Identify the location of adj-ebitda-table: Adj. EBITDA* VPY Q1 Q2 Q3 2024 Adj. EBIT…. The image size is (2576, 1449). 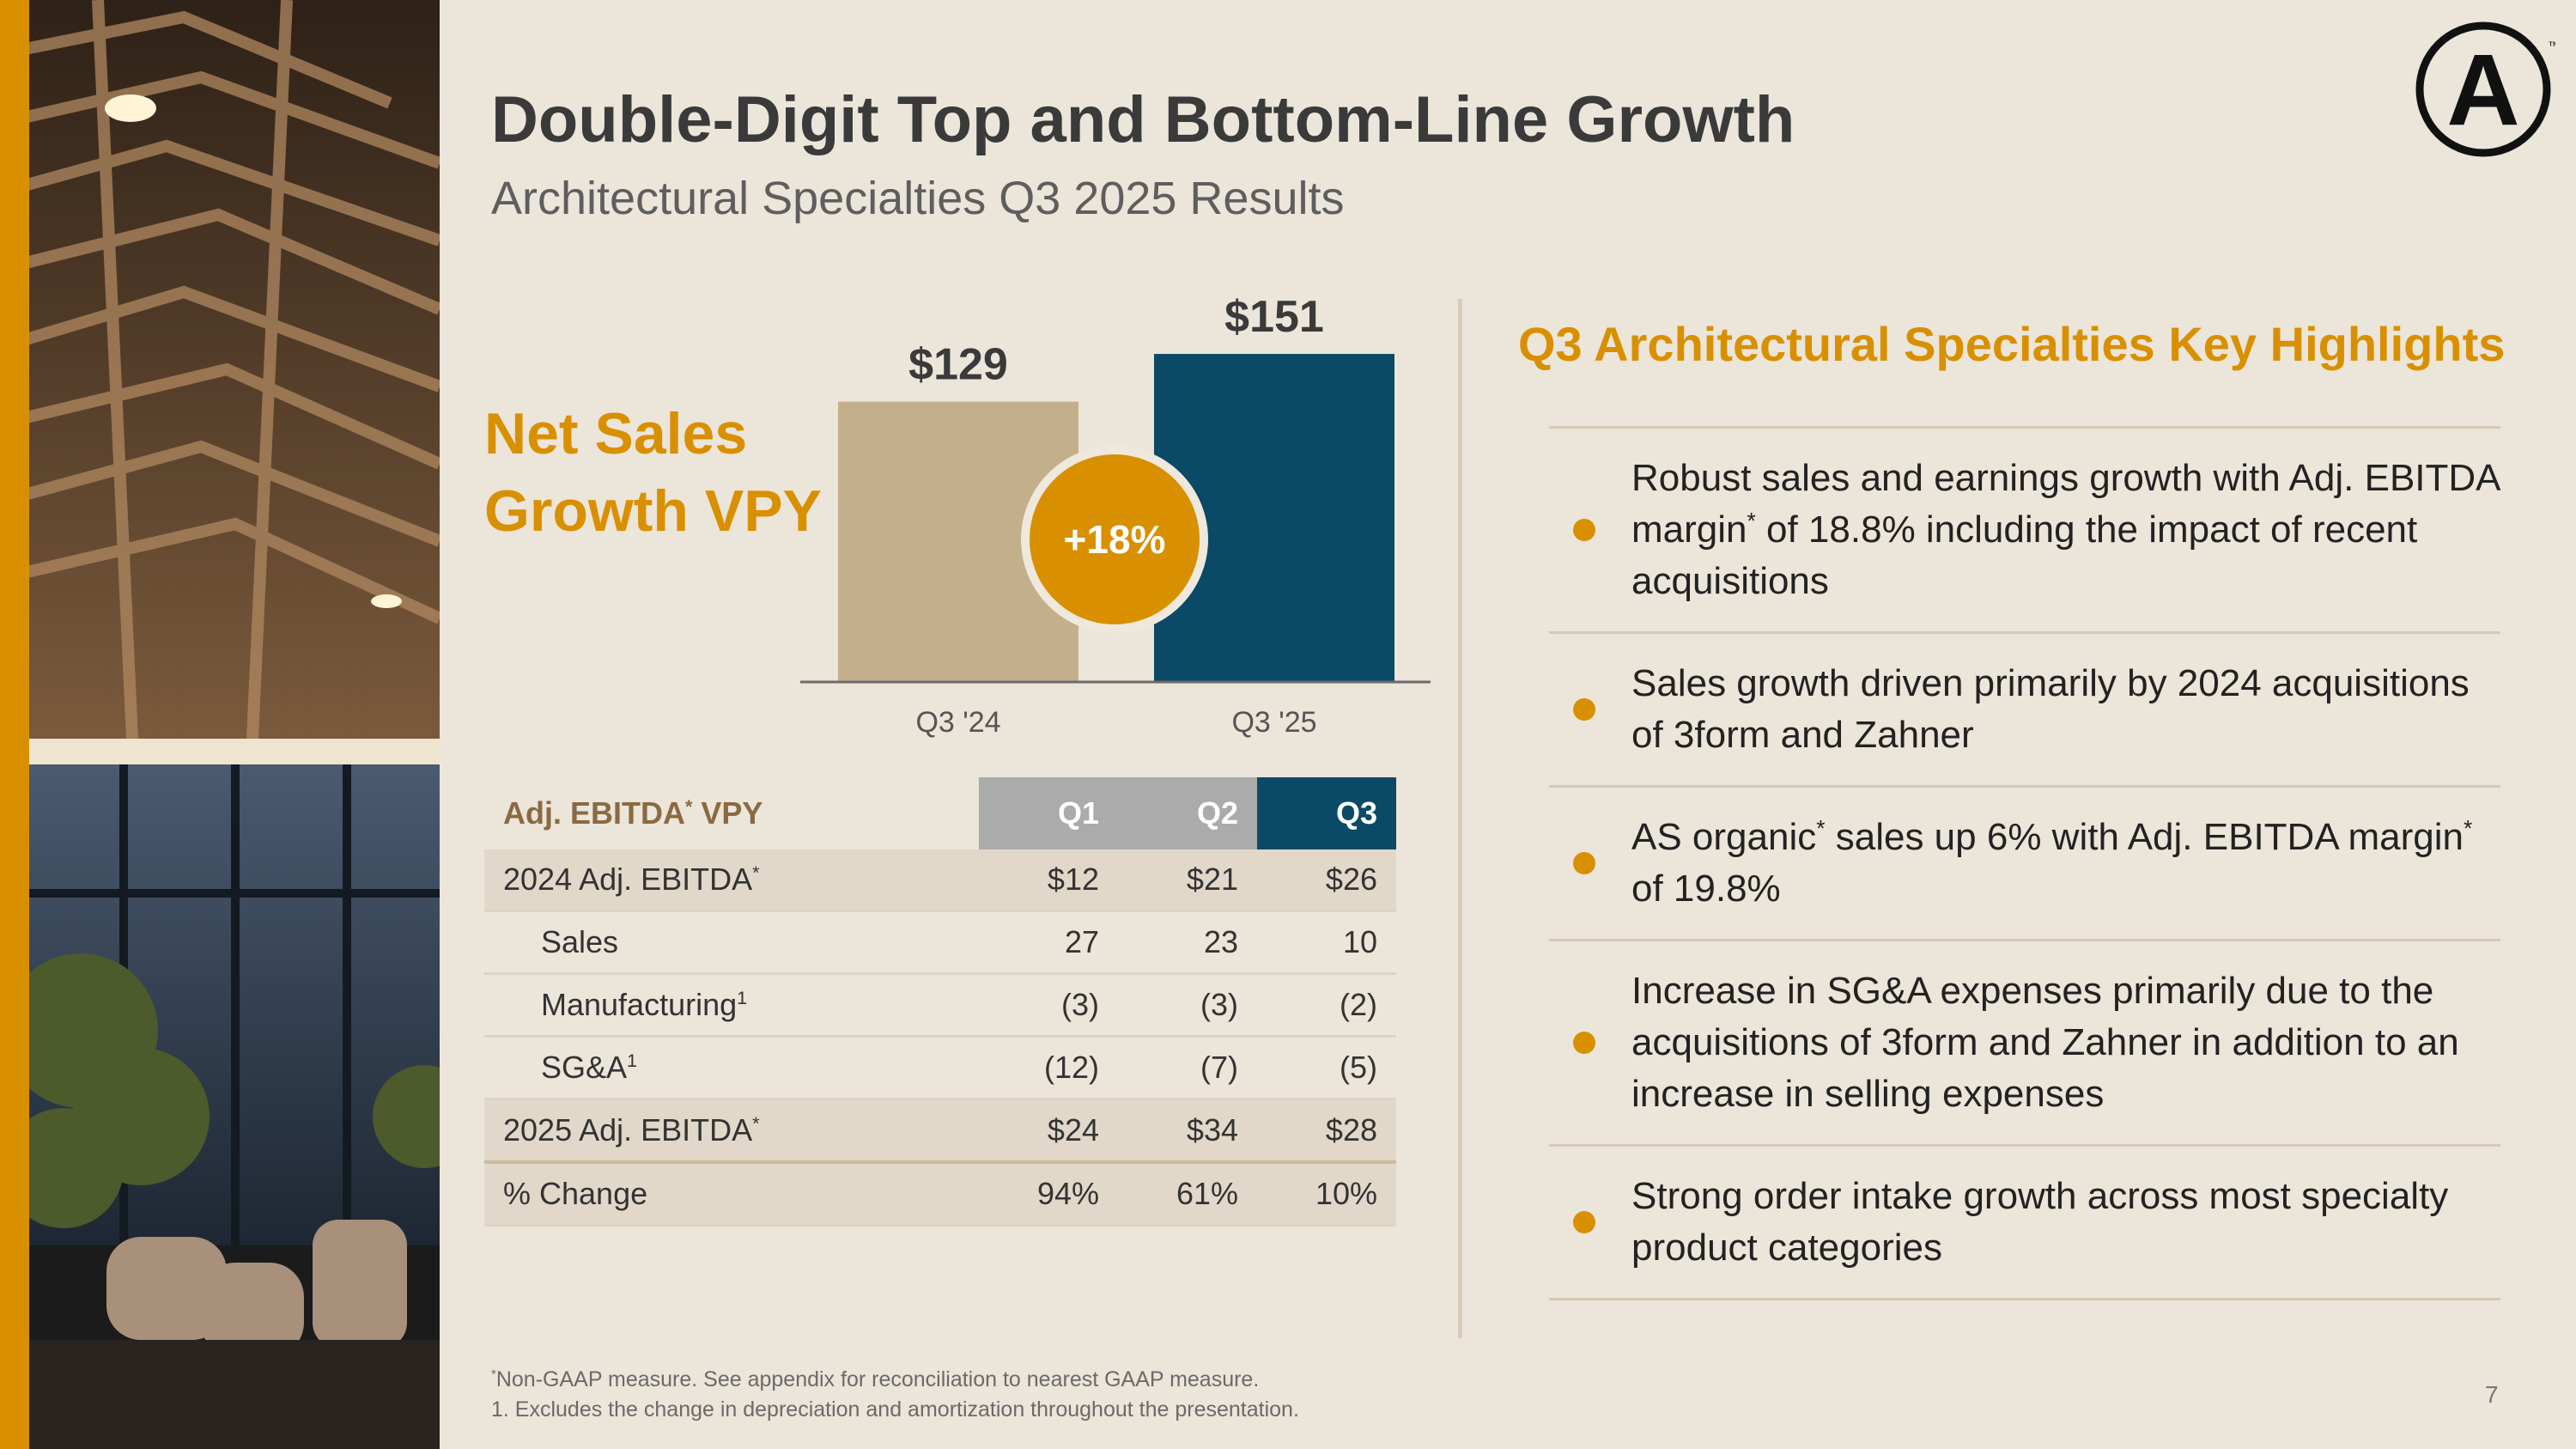
(940, 1002).